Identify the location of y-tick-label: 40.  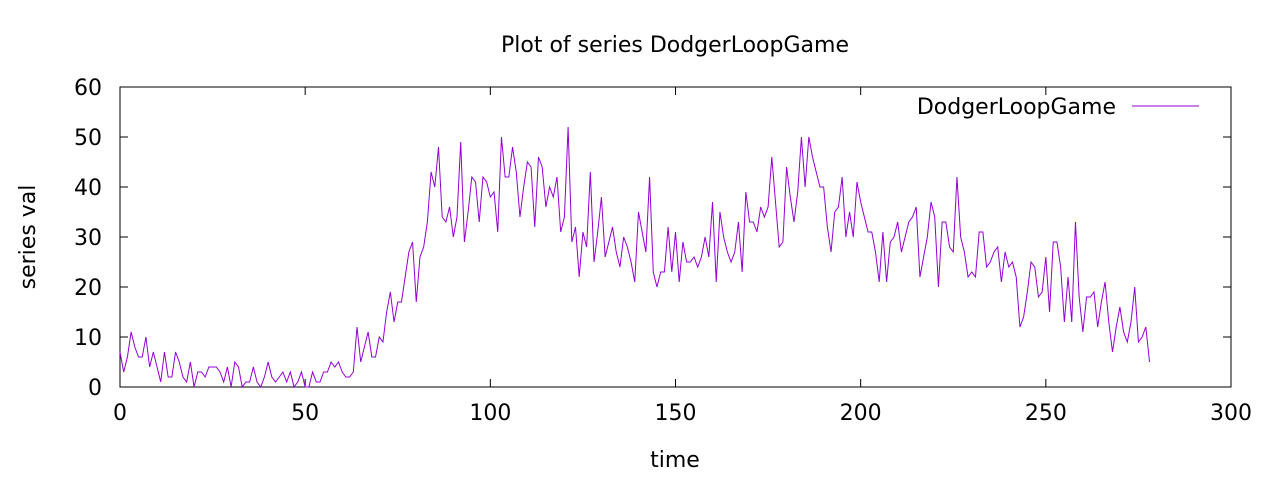
(88, 188).